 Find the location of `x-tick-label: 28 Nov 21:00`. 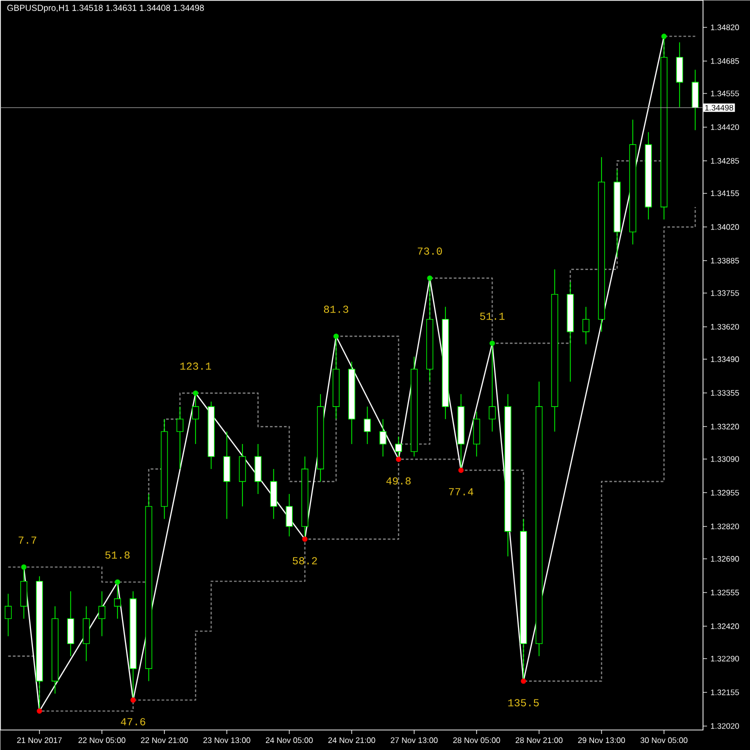

x-tick-label: 28 Nov 21:00 is located at coordinates (539, 740).